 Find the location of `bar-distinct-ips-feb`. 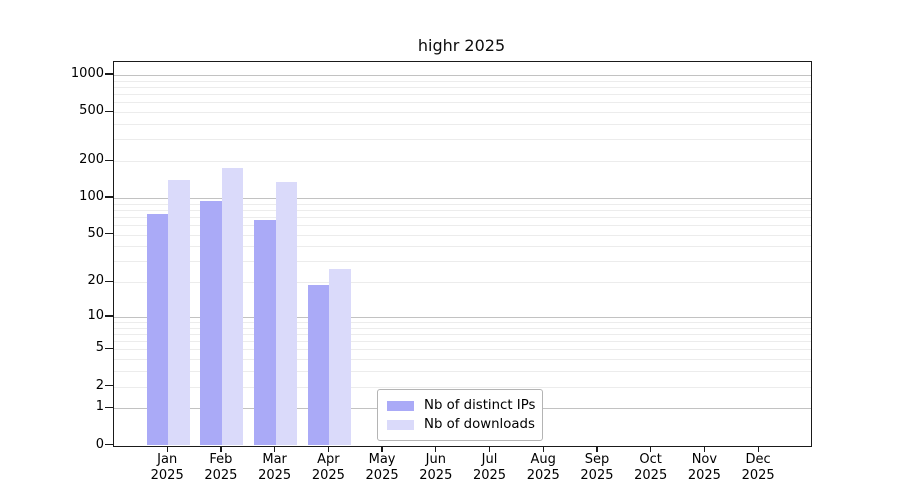

bar-distinct-ips-feb is located at coordinates (211, 323).